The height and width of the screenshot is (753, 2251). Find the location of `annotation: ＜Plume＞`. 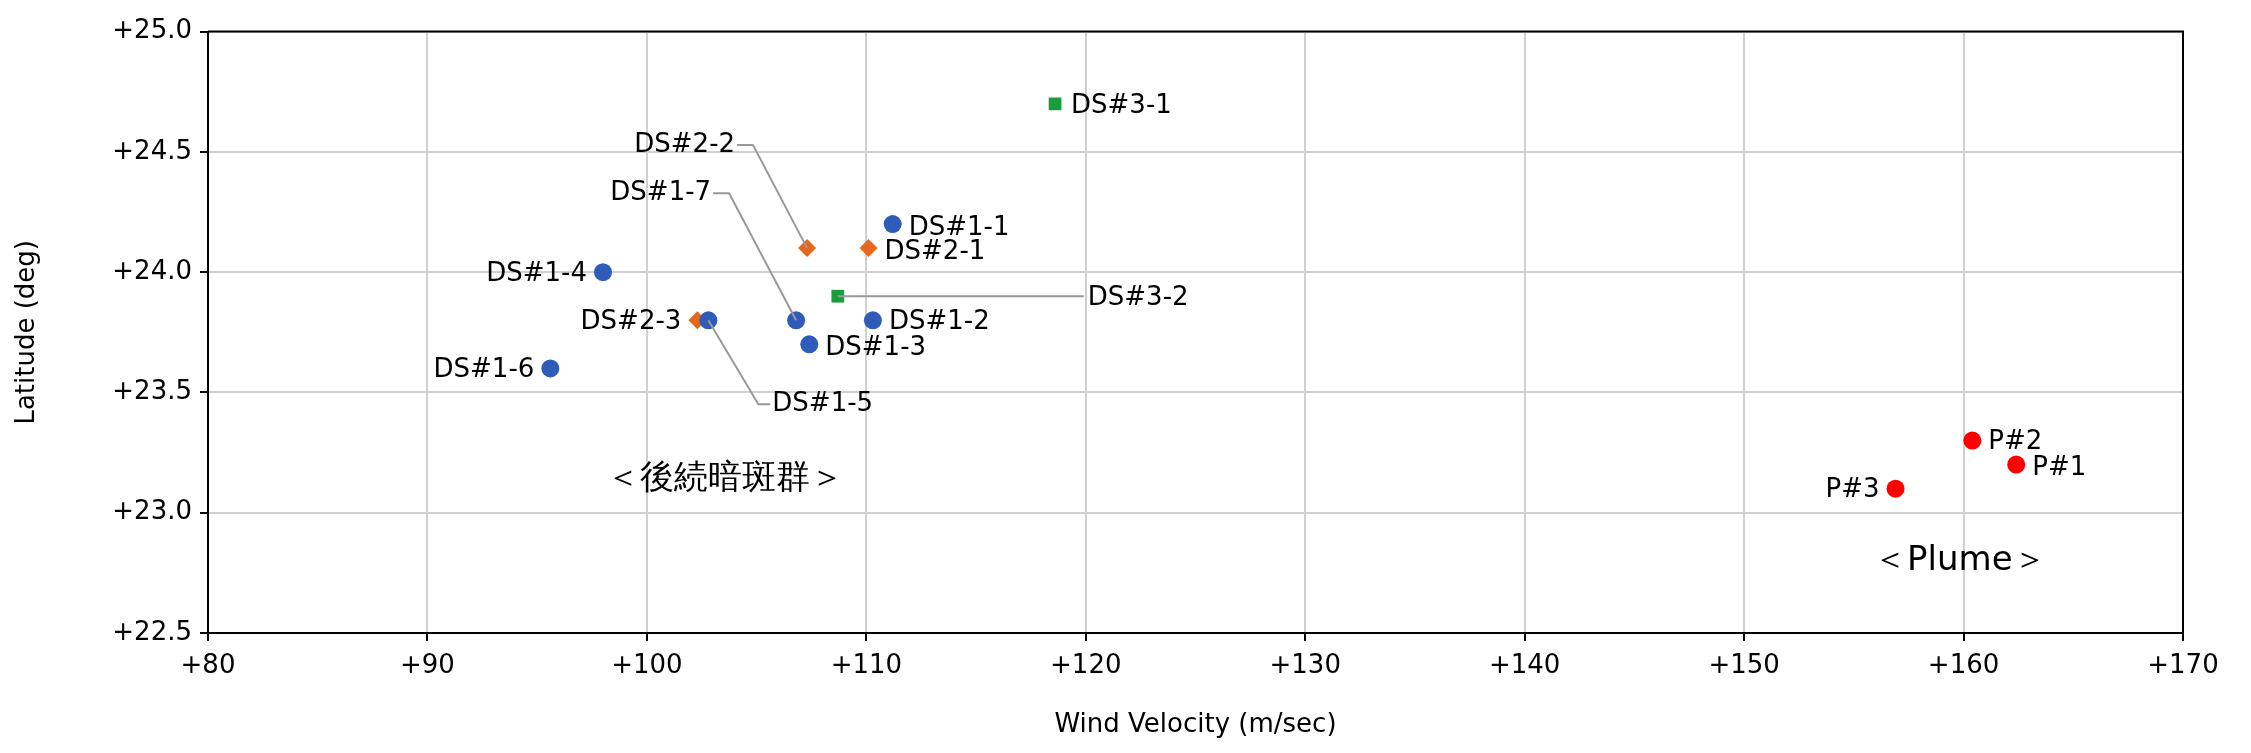

annotation: ＜Plume＞ is located at coordinates (1960, 557).